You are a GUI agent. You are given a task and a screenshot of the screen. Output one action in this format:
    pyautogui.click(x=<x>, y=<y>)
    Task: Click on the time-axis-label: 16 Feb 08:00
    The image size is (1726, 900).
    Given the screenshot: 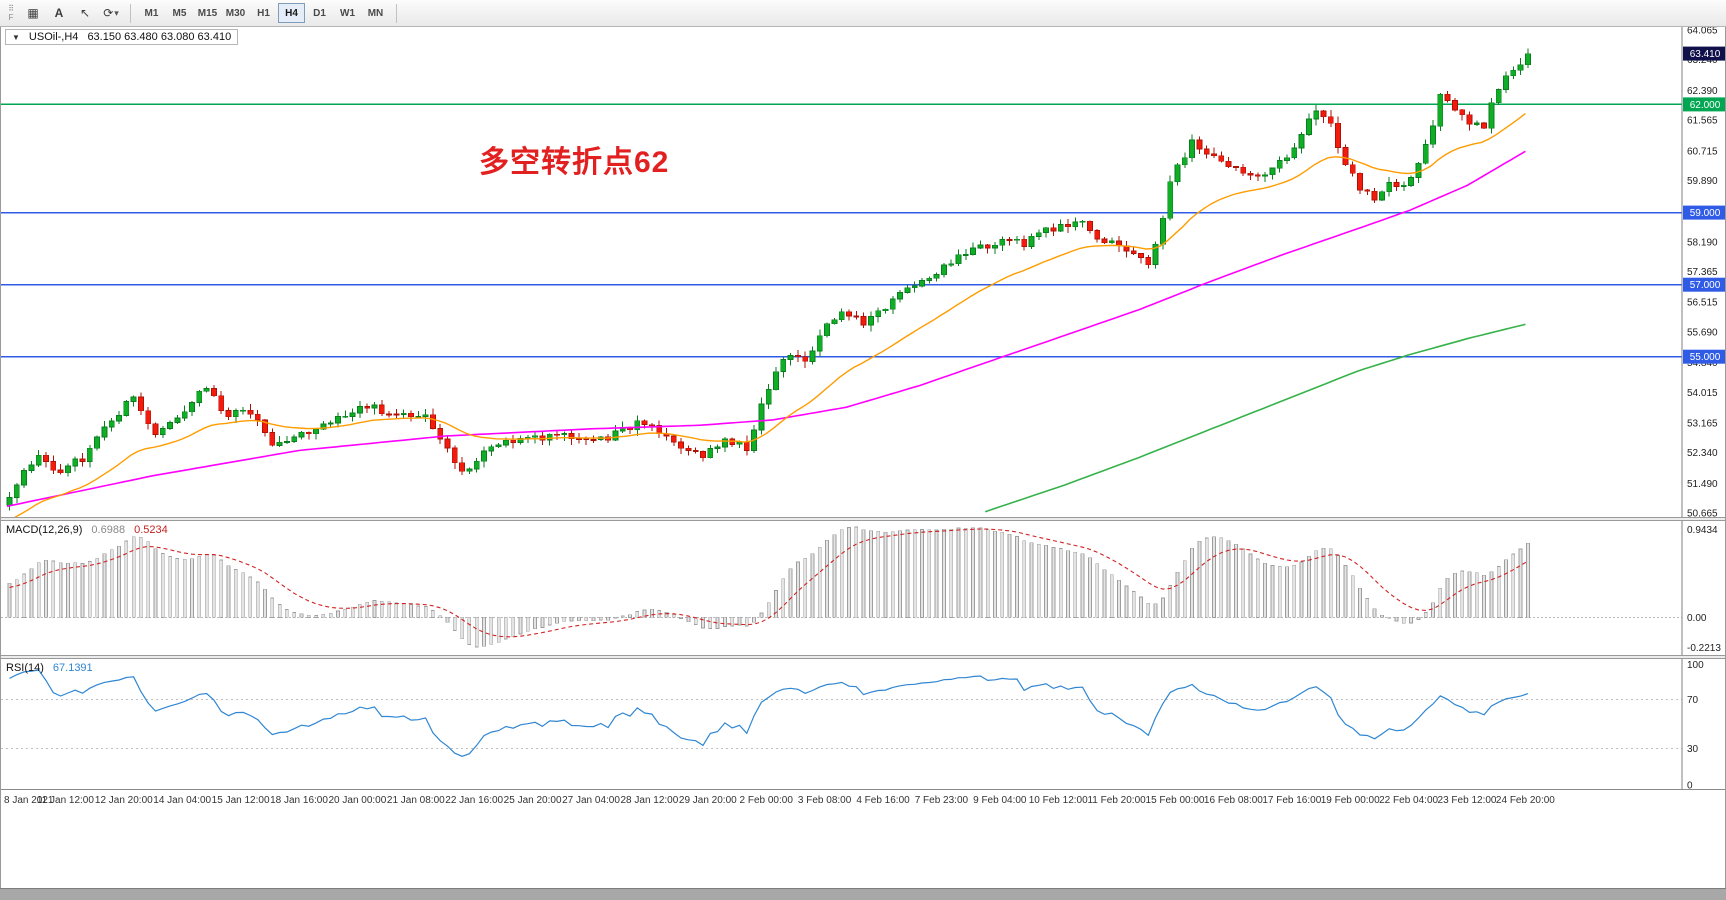 What is the action you would take?
    pyautogui.click(x=1233, y=800)
    